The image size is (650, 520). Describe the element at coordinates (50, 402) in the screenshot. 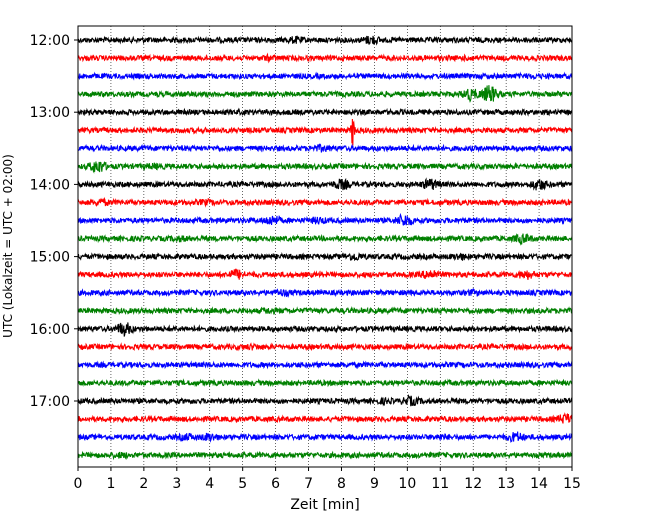

I see `y-tick-label: 17:00` at that location.